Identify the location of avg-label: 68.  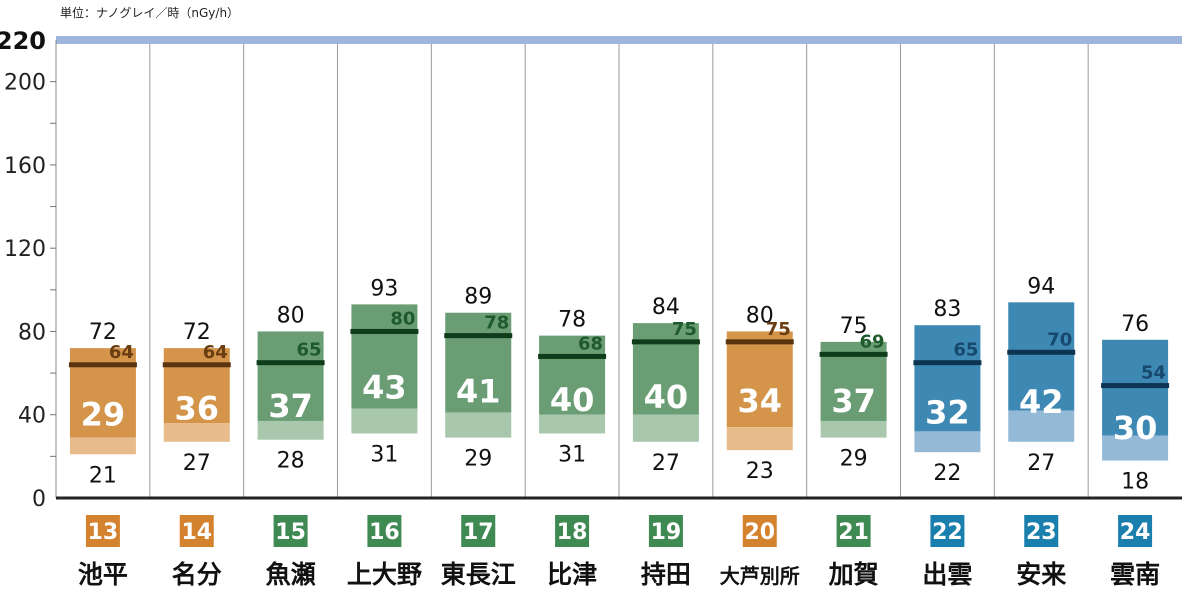
(590, 343).